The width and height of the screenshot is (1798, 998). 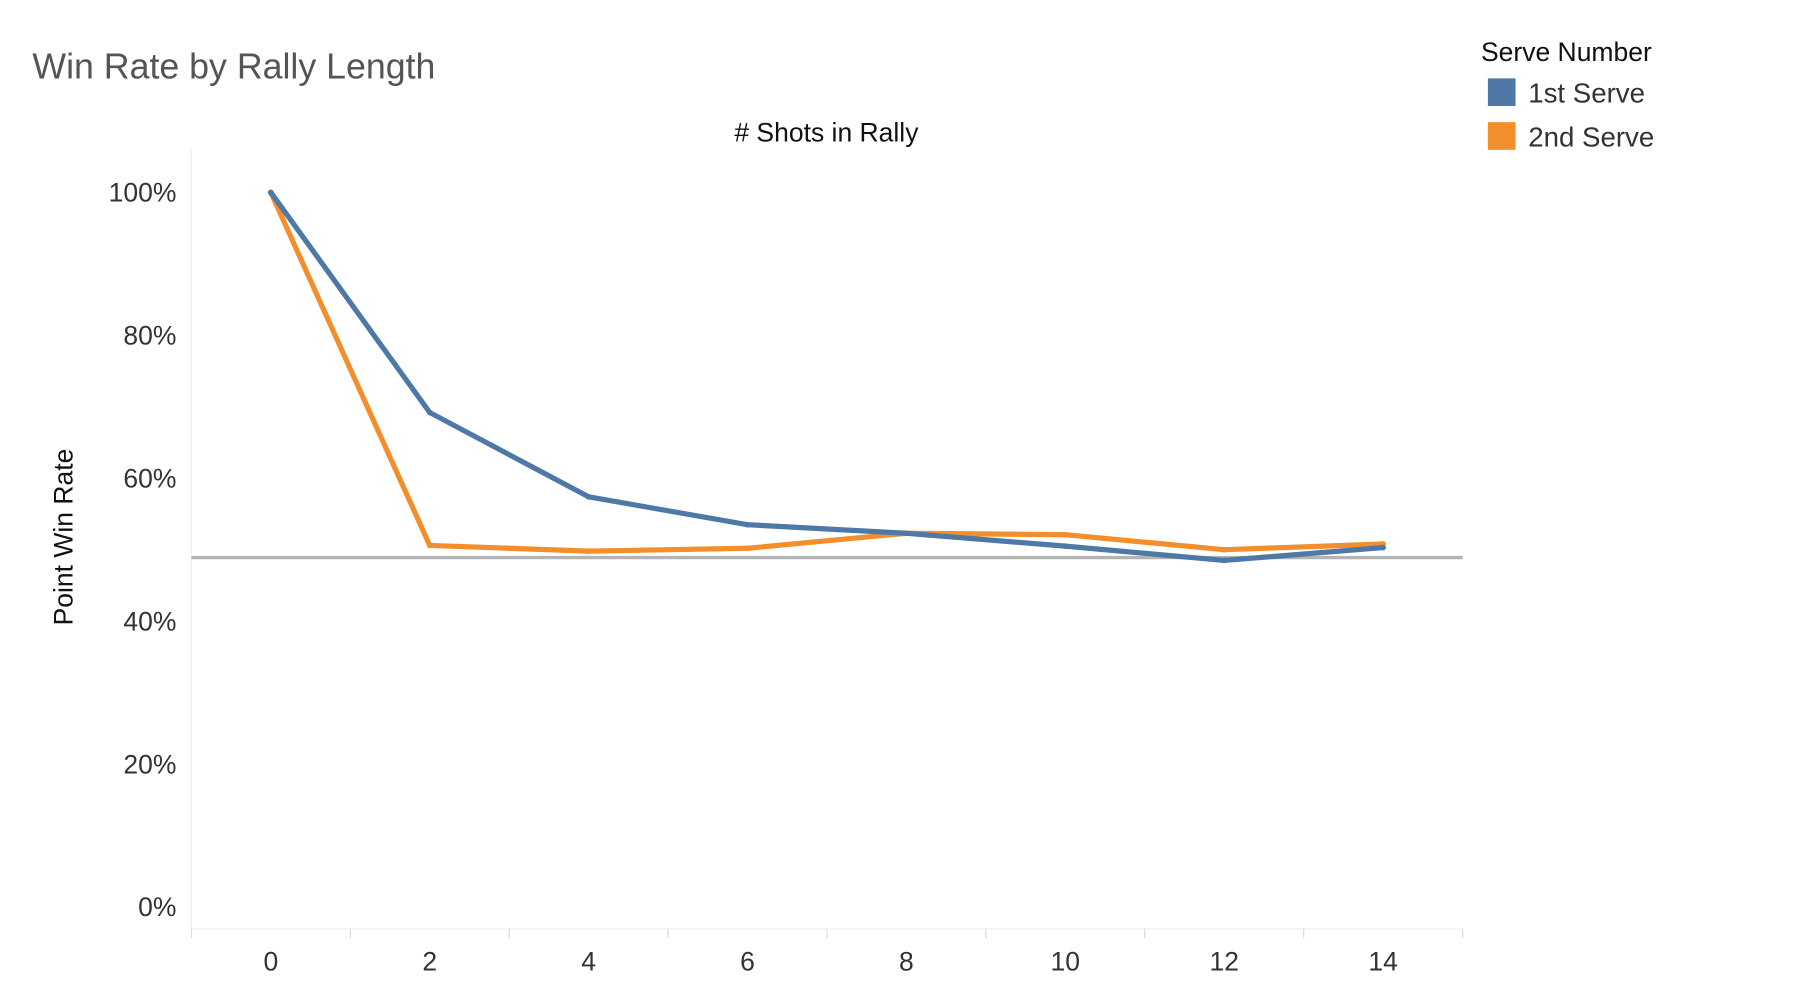 What do you see at coordinates (826, 133) in the screenshot?
I see `x-axis-title: # Shots in Rally` at bounding box center [826, 133].